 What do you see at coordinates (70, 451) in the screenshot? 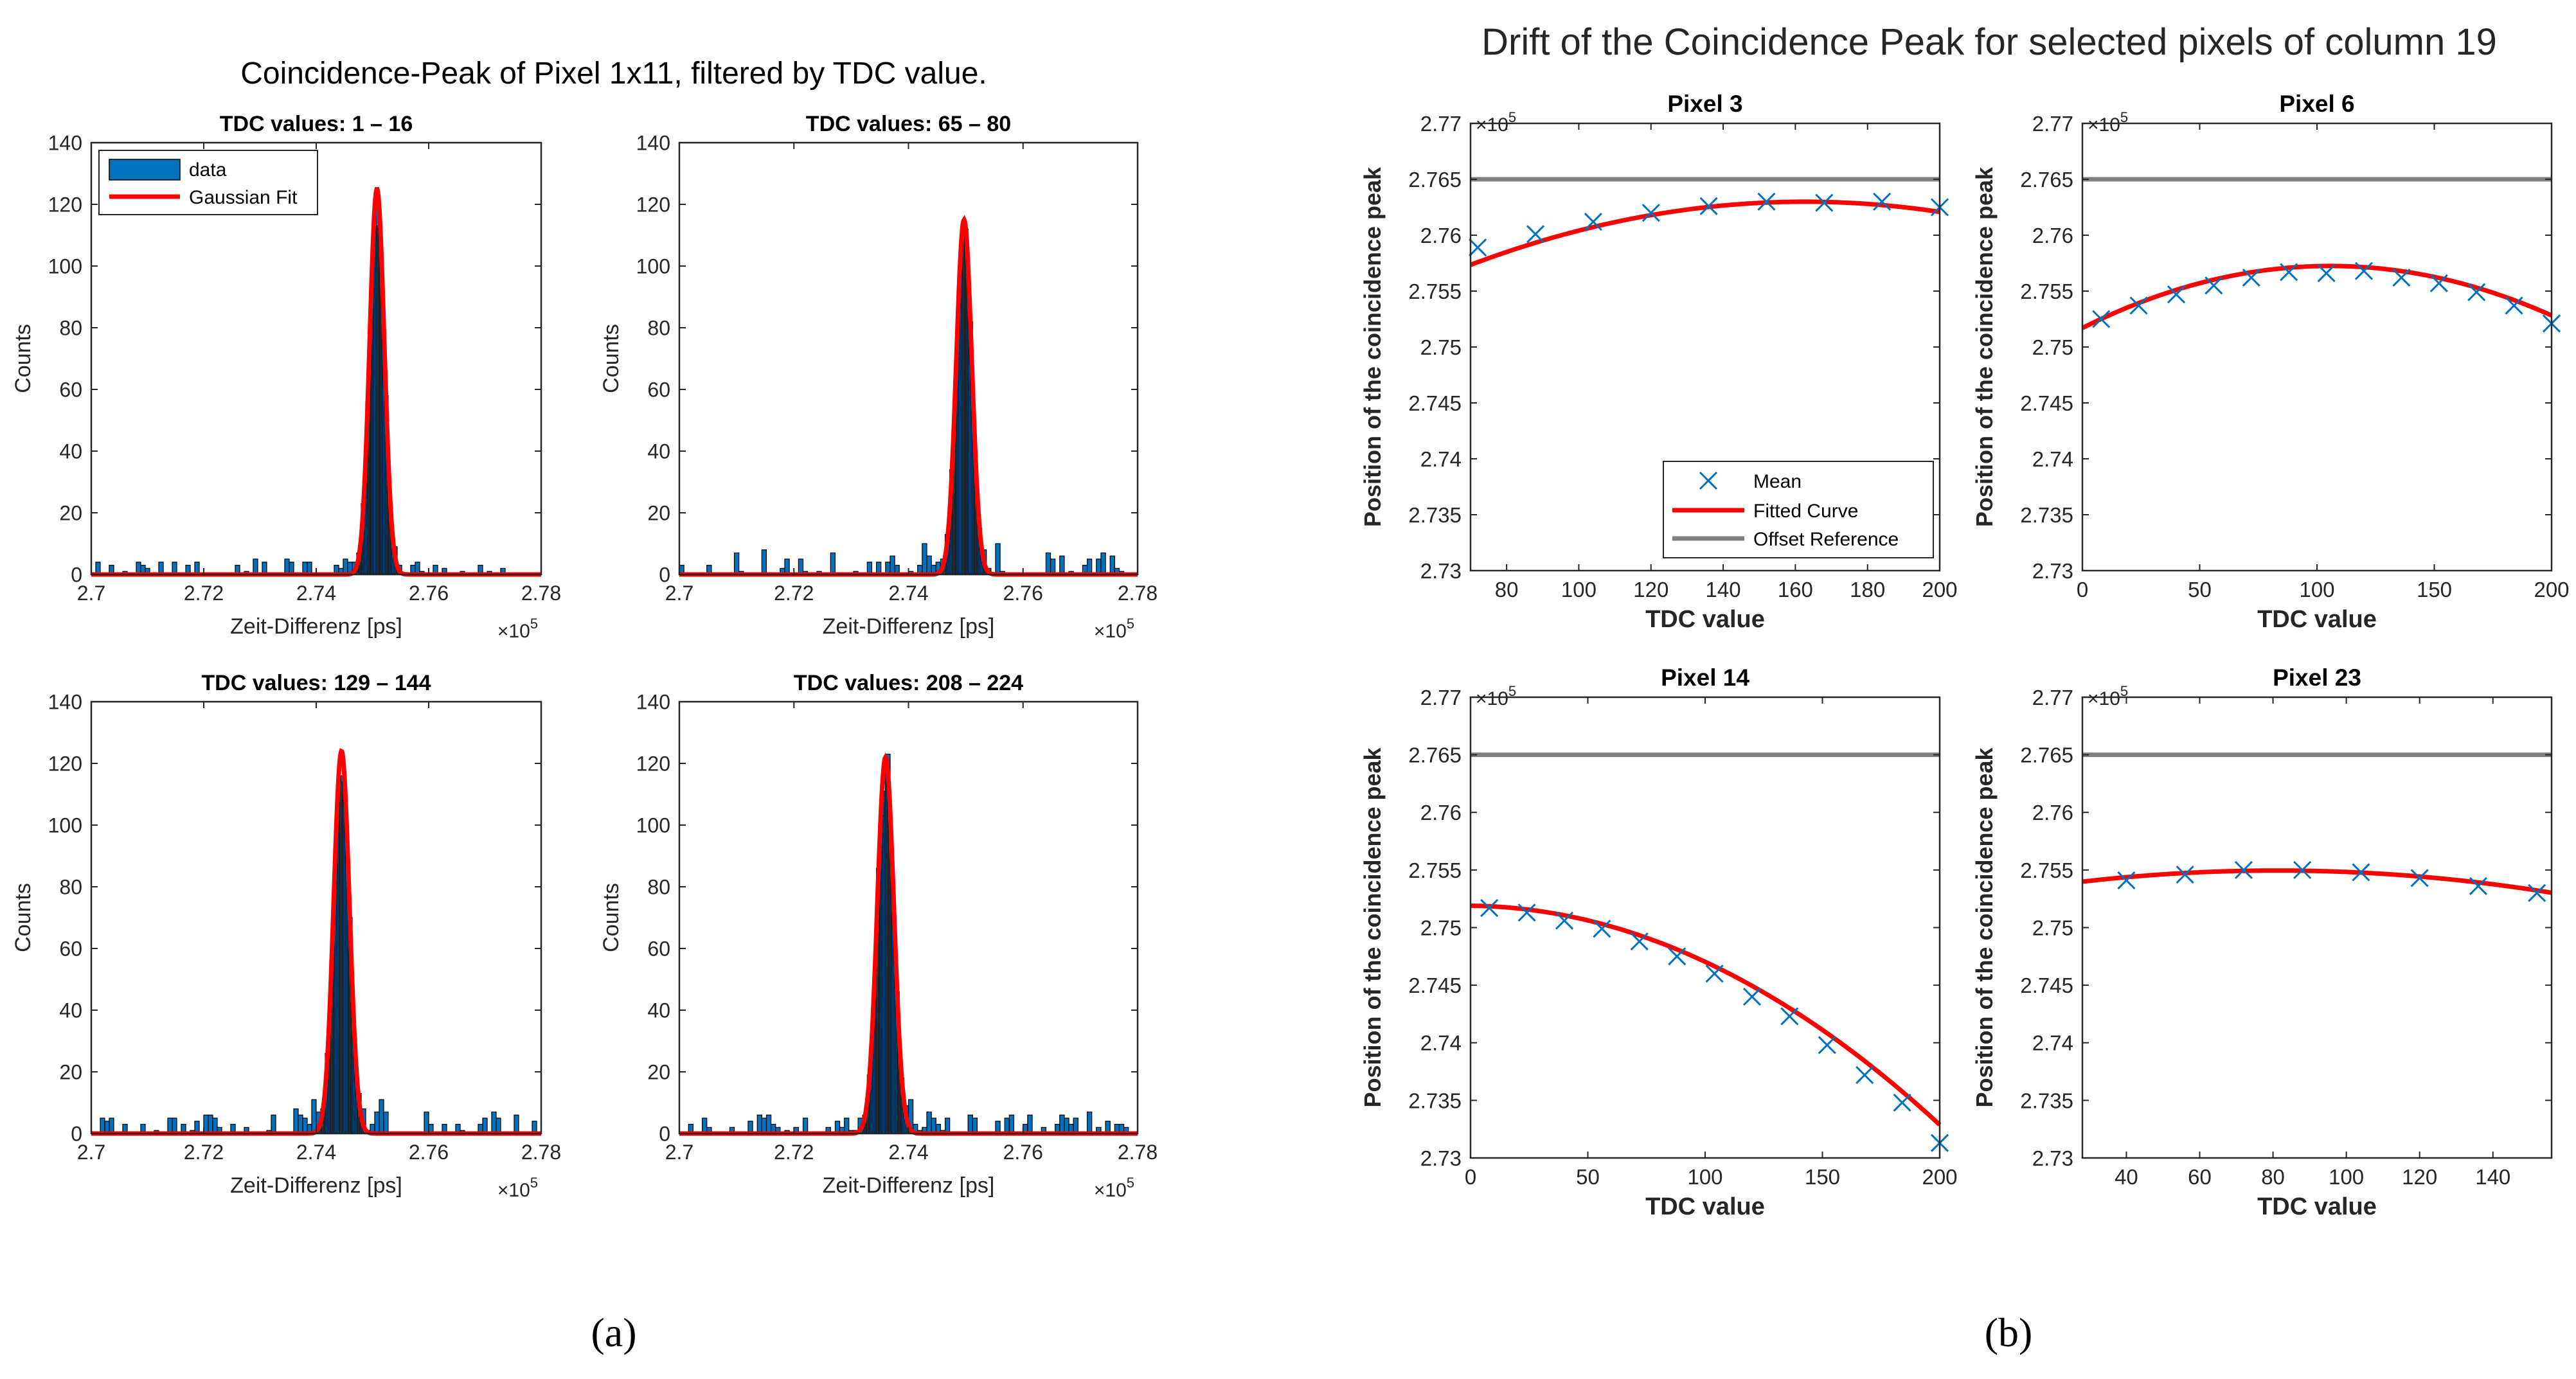
I see `a1-ytick-label: 40` at bounding box center [70, 451].